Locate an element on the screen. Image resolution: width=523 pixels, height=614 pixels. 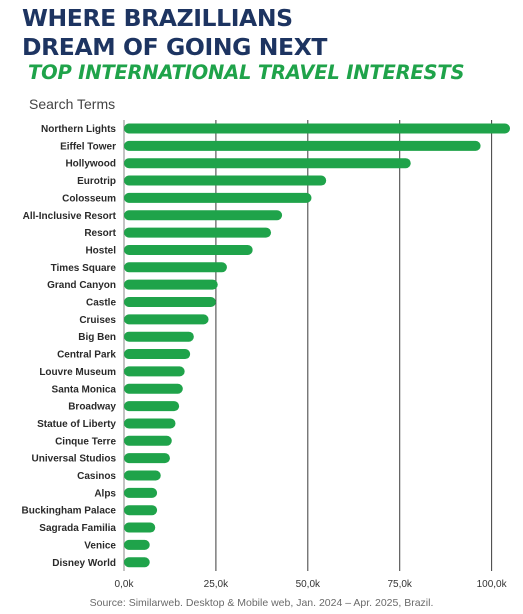
bar-santa-monica is located at coordinates (153, 388).